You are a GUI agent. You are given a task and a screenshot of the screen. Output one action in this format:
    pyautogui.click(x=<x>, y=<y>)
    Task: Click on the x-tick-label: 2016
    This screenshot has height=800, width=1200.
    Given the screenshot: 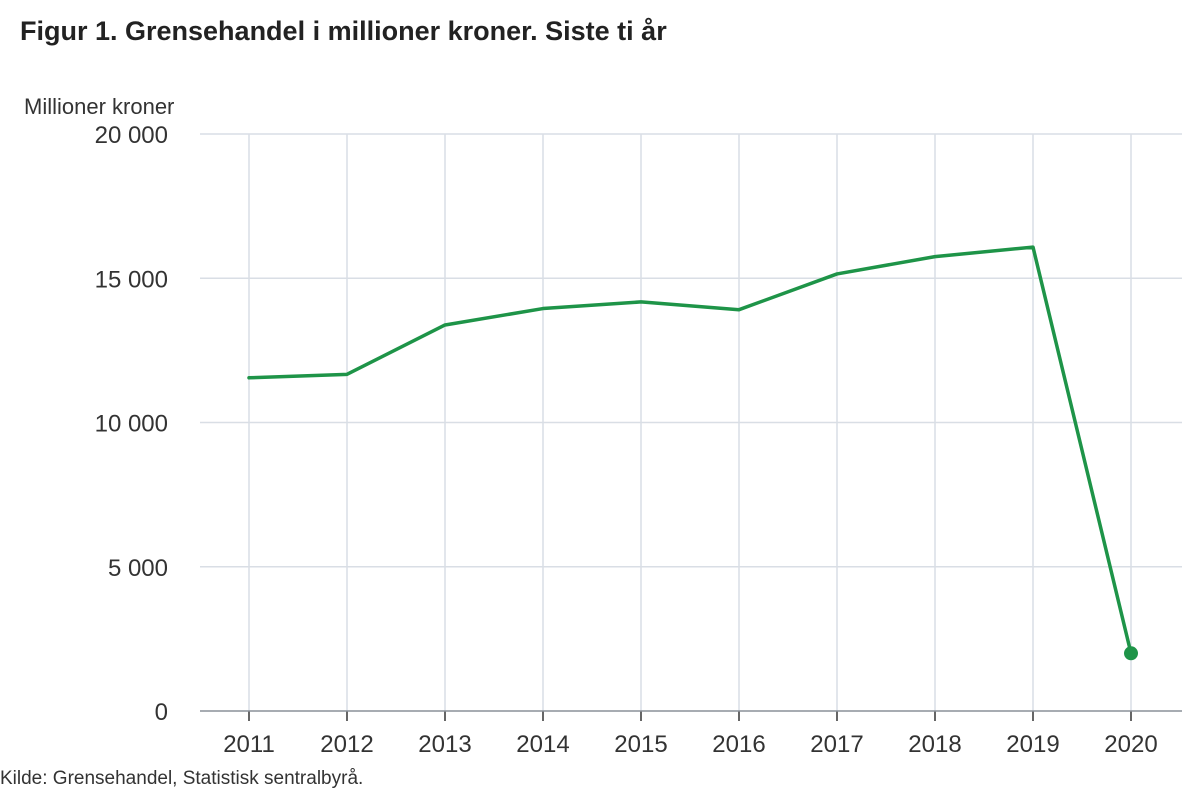 What is the action you would take?
    pyautogui.click(x=738, y=744)
    